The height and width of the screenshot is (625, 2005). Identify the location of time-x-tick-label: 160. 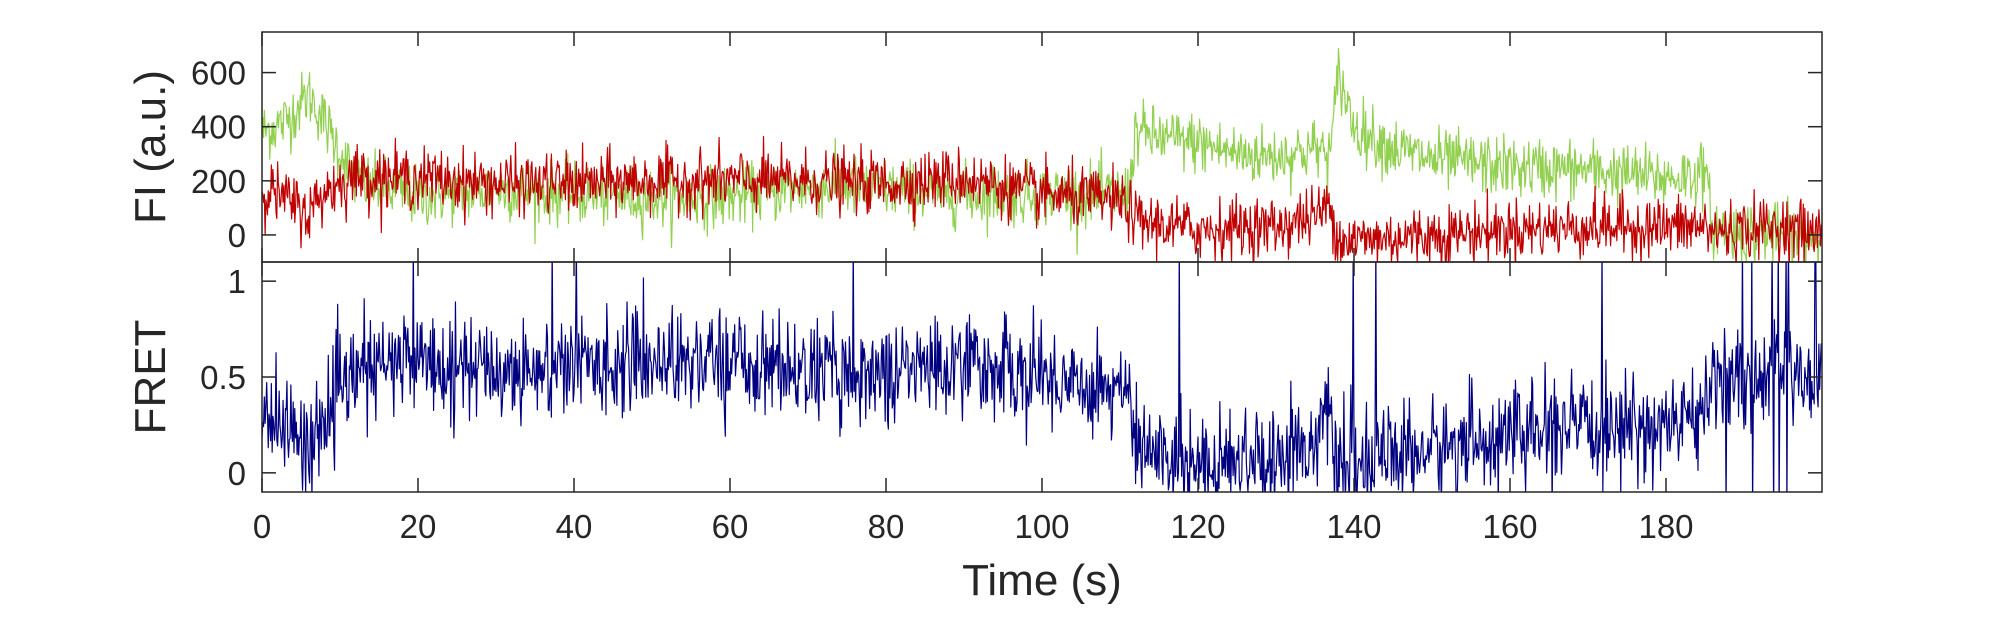
(1509, 526).